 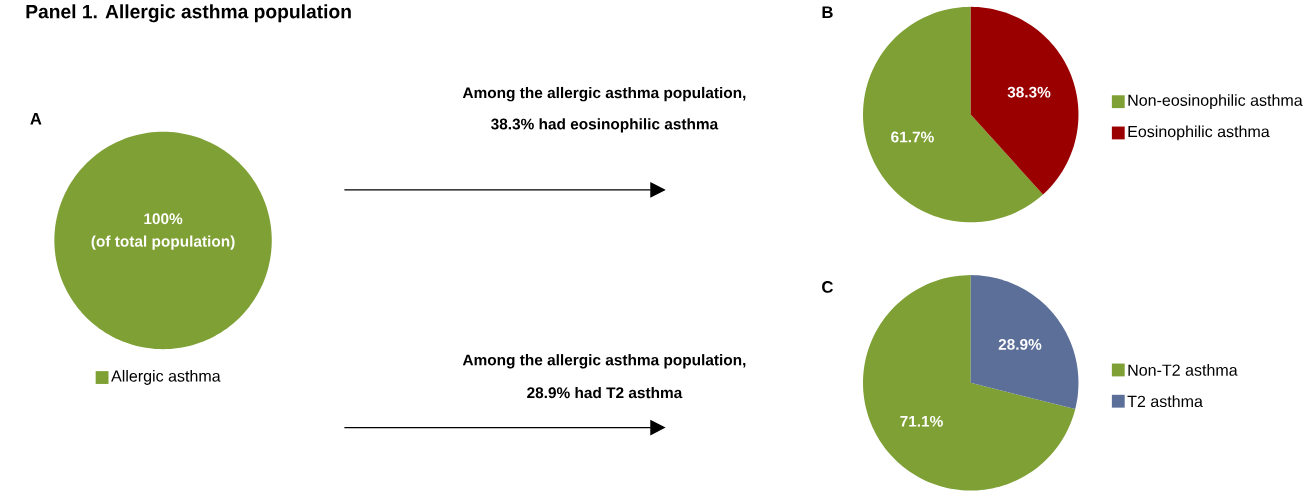 I want to click on chart-title: Panel 1. Allergic asthma population, so click(x=188, y=13).